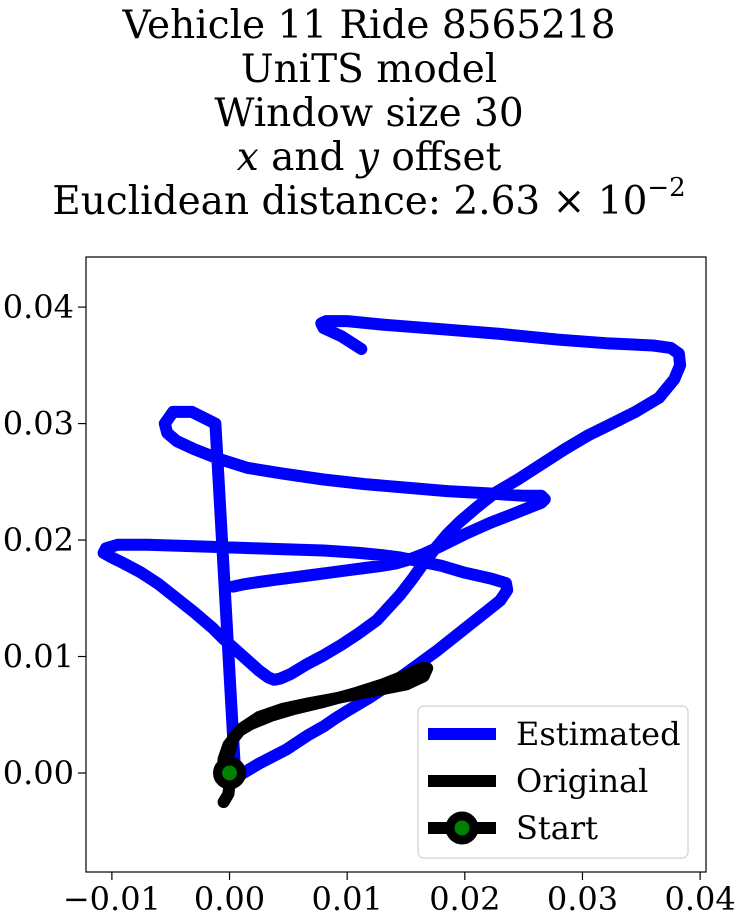 Image resolution: width=738 pixels, height=920 pixels. I want to click on title-distance-base: 10, so click(622, 201).